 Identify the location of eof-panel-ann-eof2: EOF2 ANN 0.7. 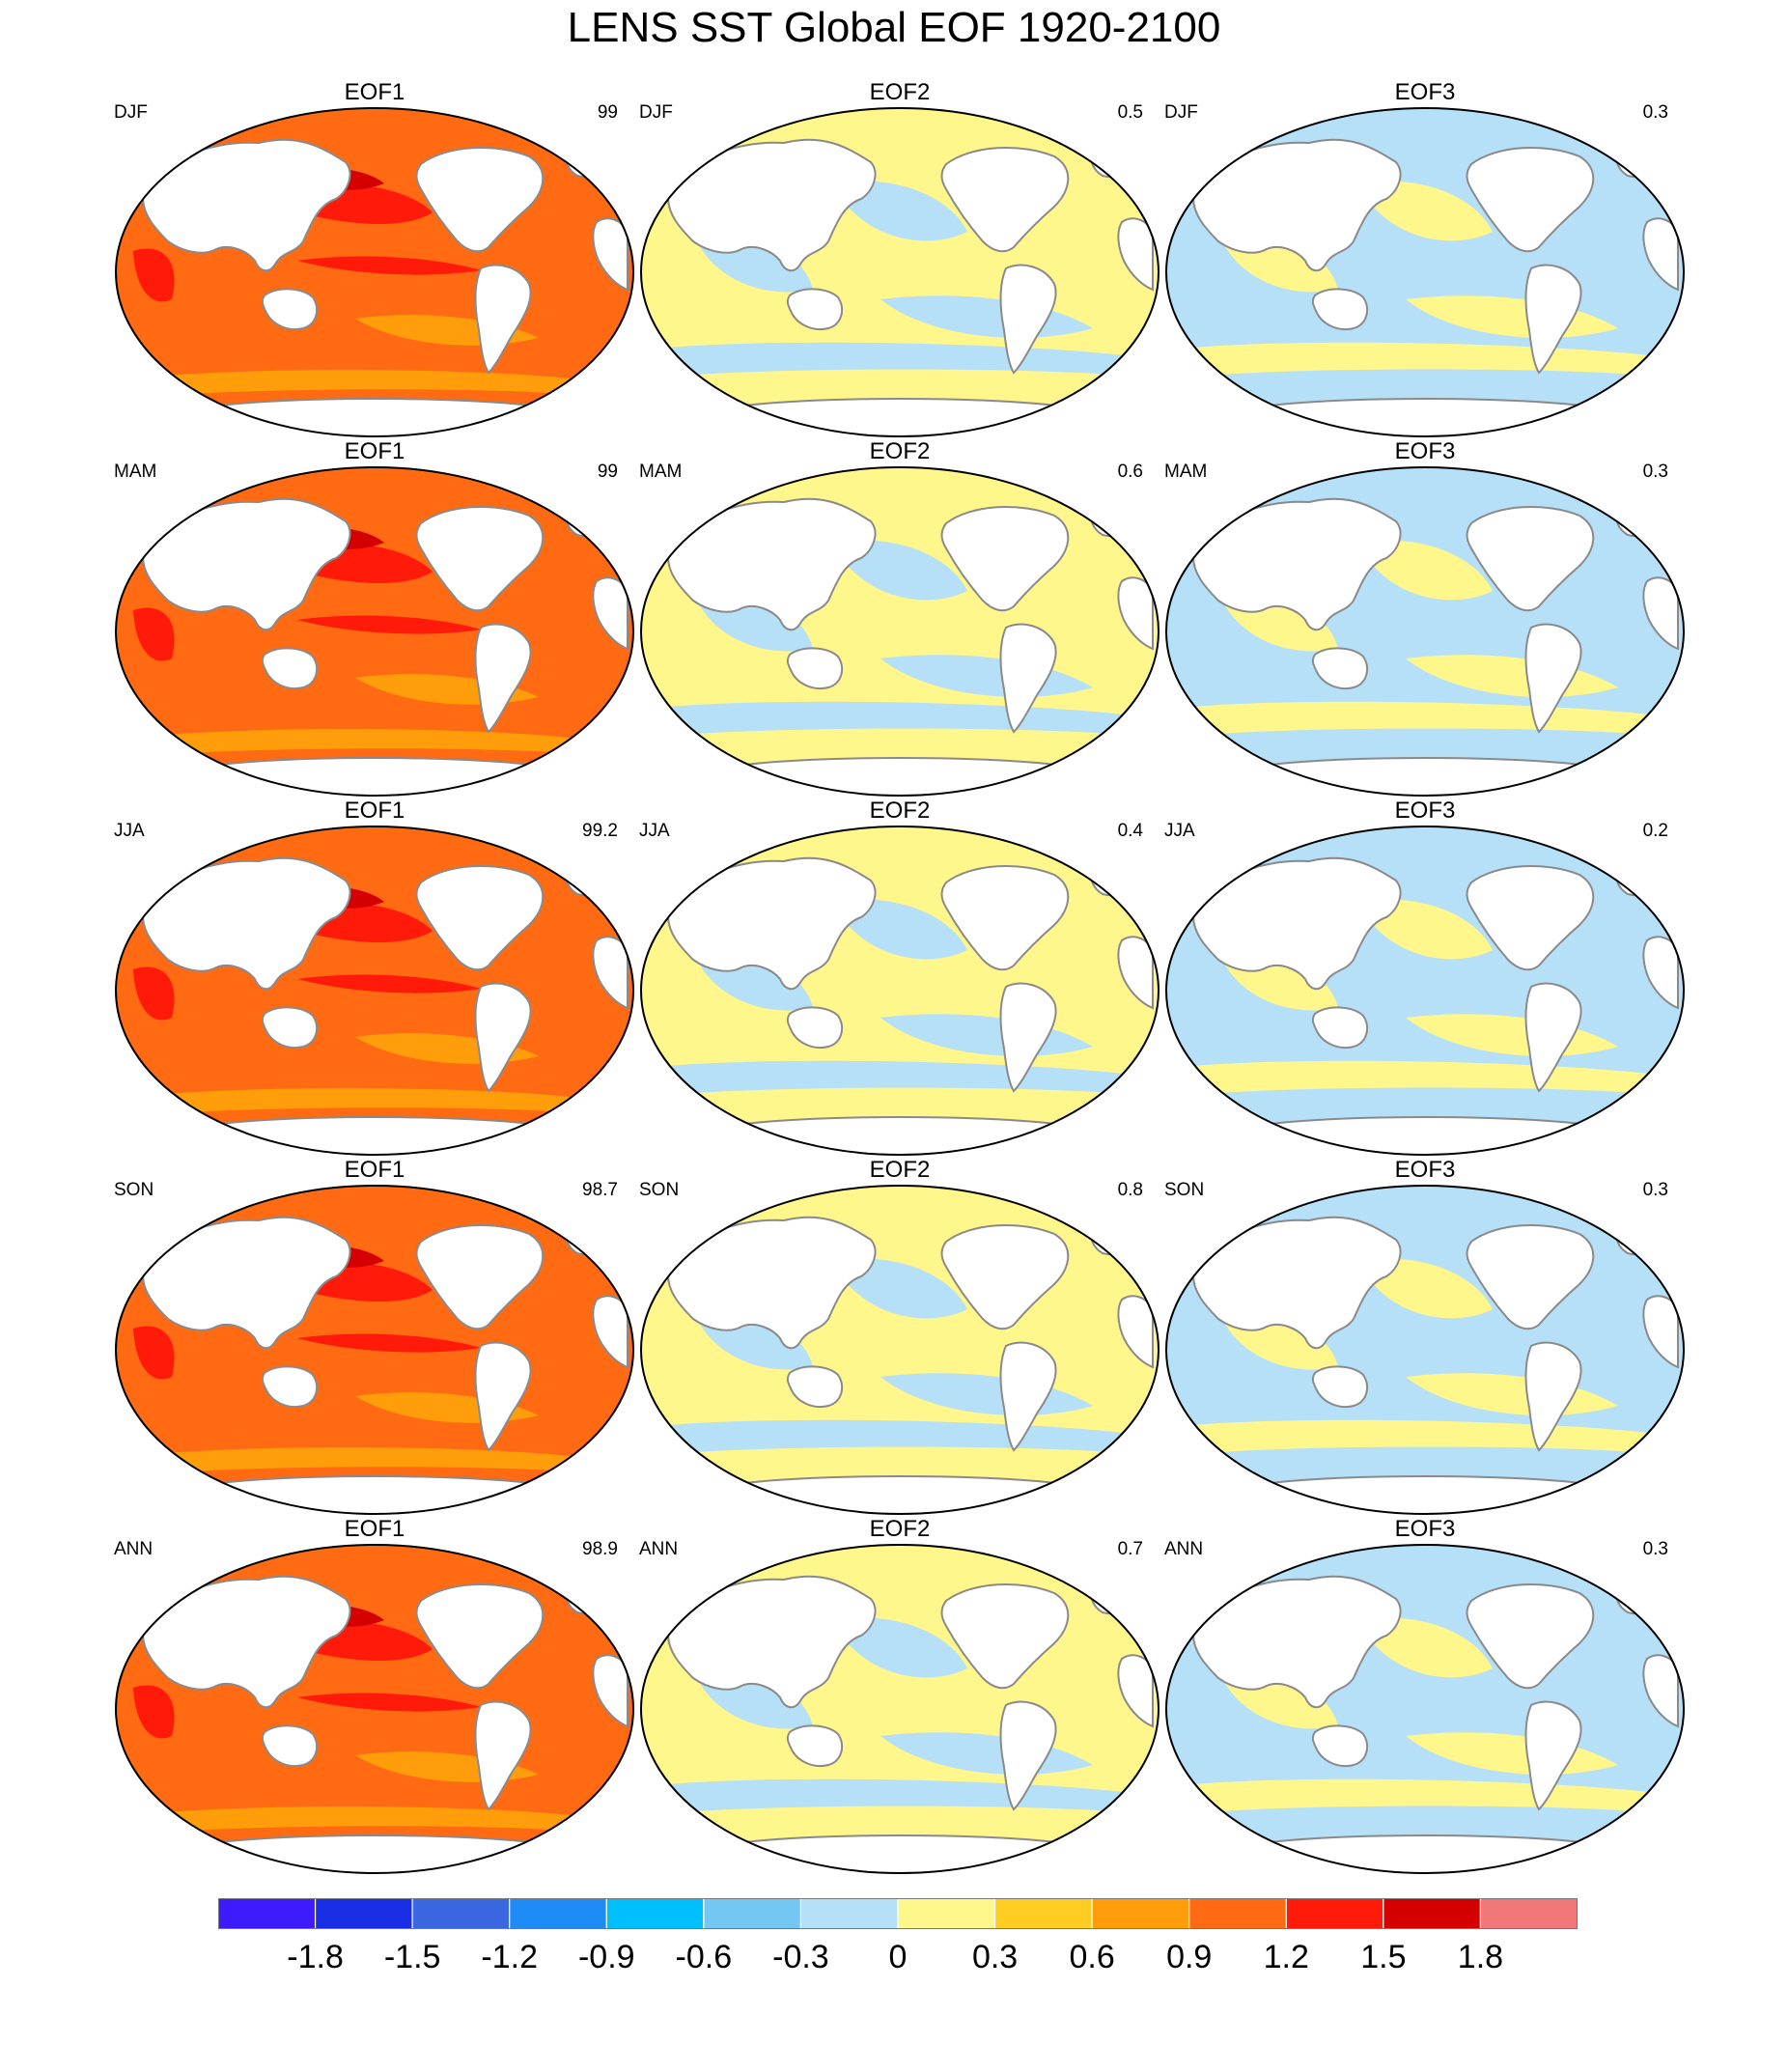
(900, 1696).